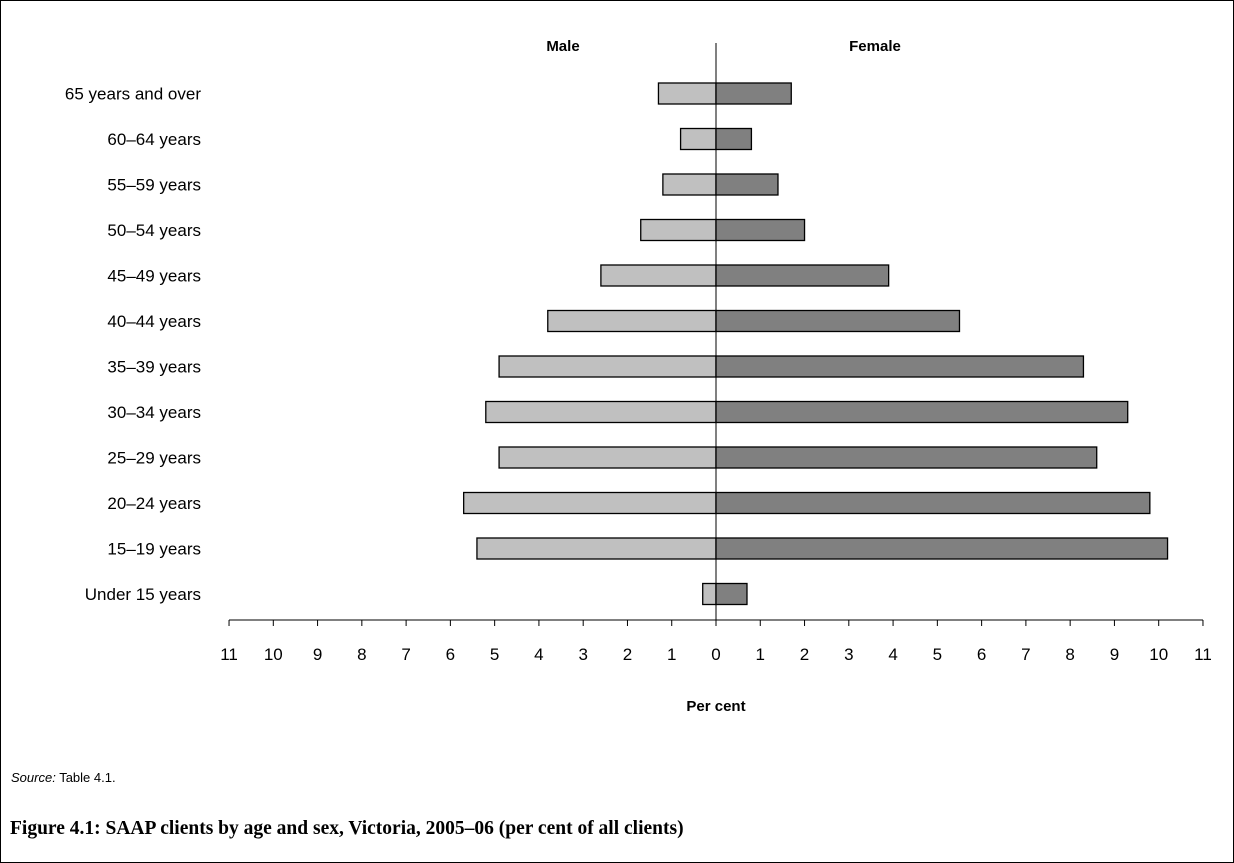 The height and width of the screenshot is (863, 1234). What do you see at coordinates (133, 94) in the screenshot?
I see `category-label-11: 65 years and over` at bounding box center [133, 94].